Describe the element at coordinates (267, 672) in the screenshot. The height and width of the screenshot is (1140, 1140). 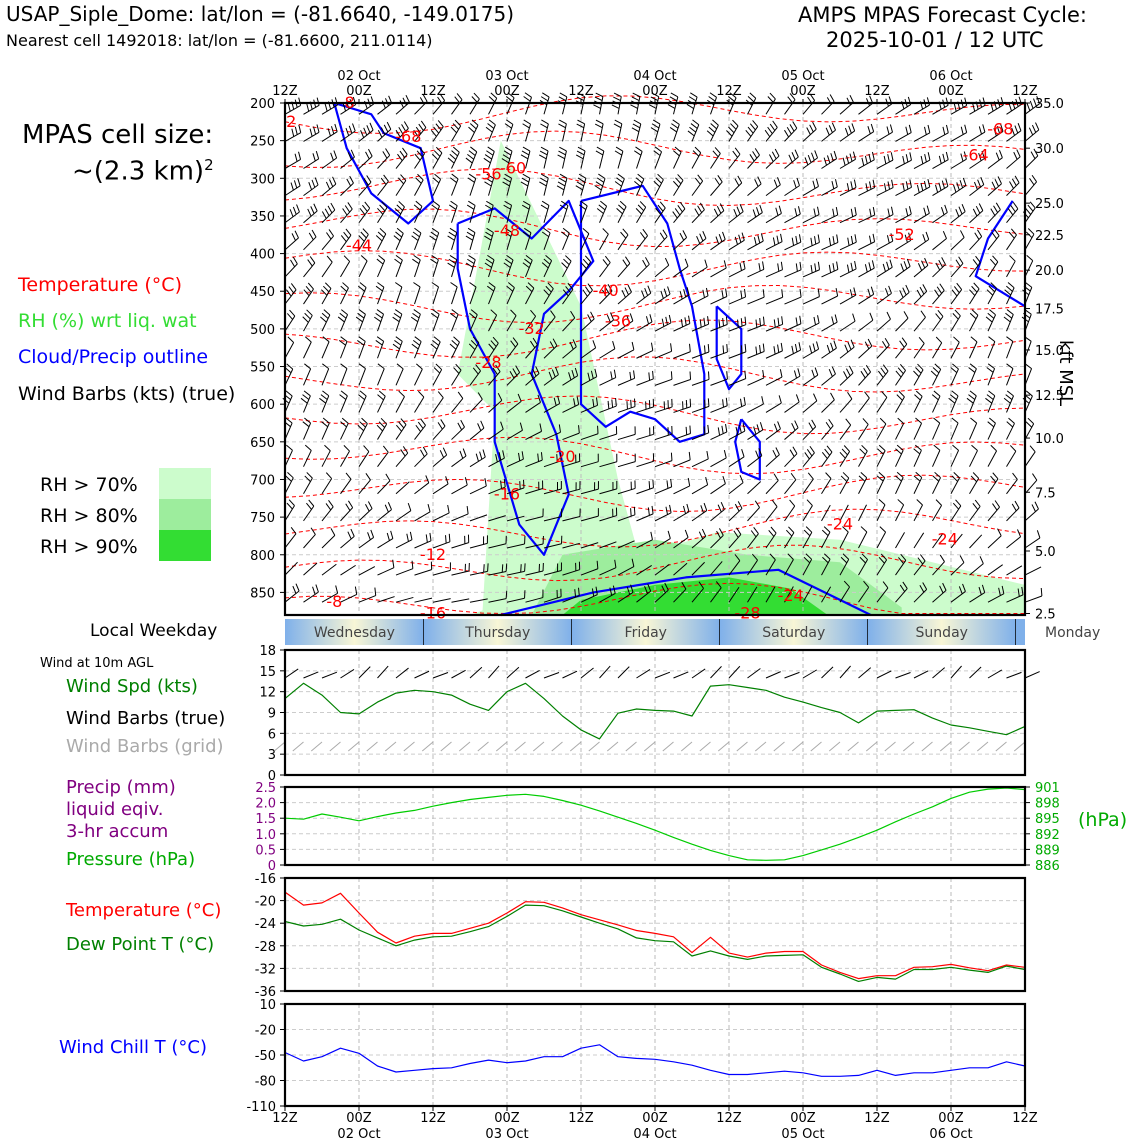
I see `wind-panel-y-tick-label: 15` at that location.